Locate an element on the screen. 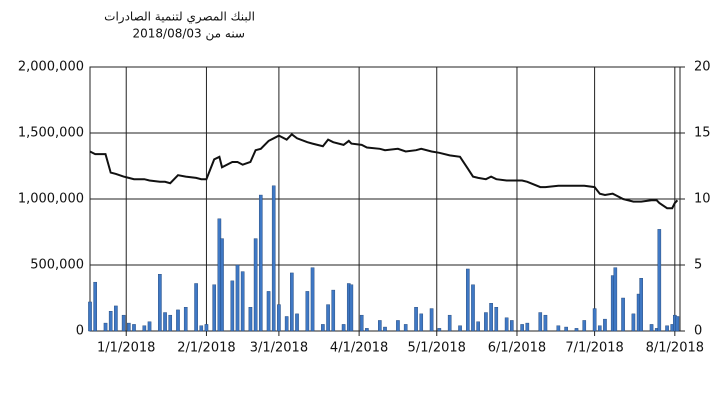  y2-tick-label: 5 is located at coordinates (698, 265).